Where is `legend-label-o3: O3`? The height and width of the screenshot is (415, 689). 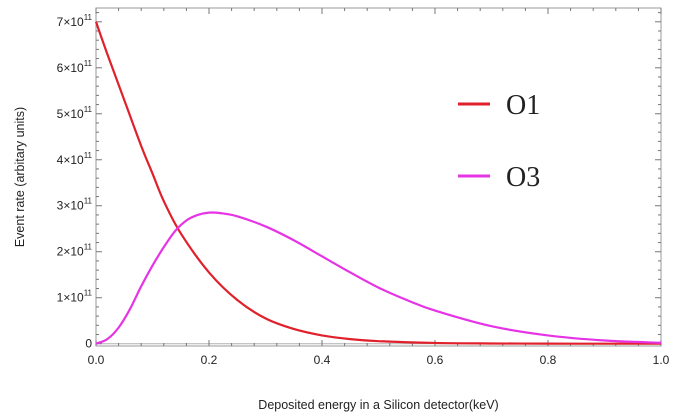 legend-label-o3: O3 is located at coordinates (523, 177).